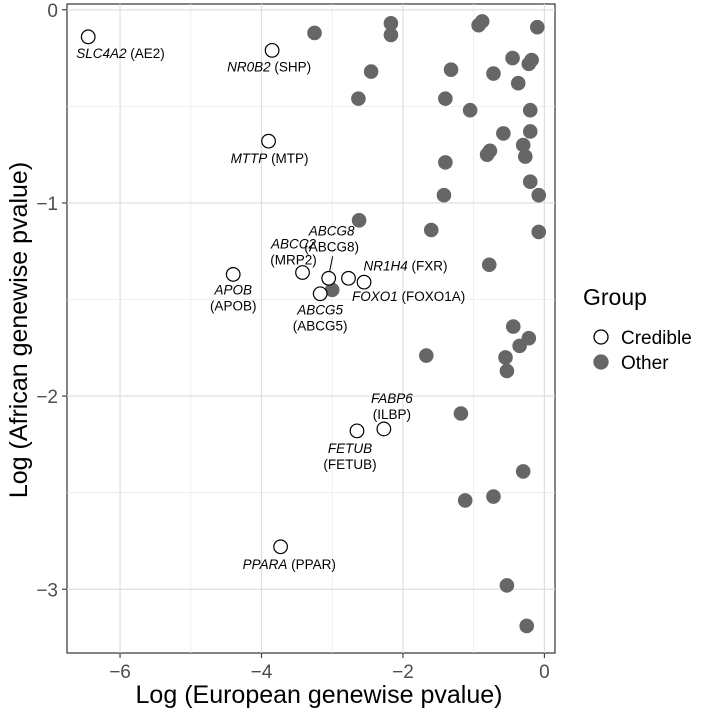 The image size is (709, 716). I want to click on y-axis-ticks: 0 −1 −2 −3, so click(51, 301).